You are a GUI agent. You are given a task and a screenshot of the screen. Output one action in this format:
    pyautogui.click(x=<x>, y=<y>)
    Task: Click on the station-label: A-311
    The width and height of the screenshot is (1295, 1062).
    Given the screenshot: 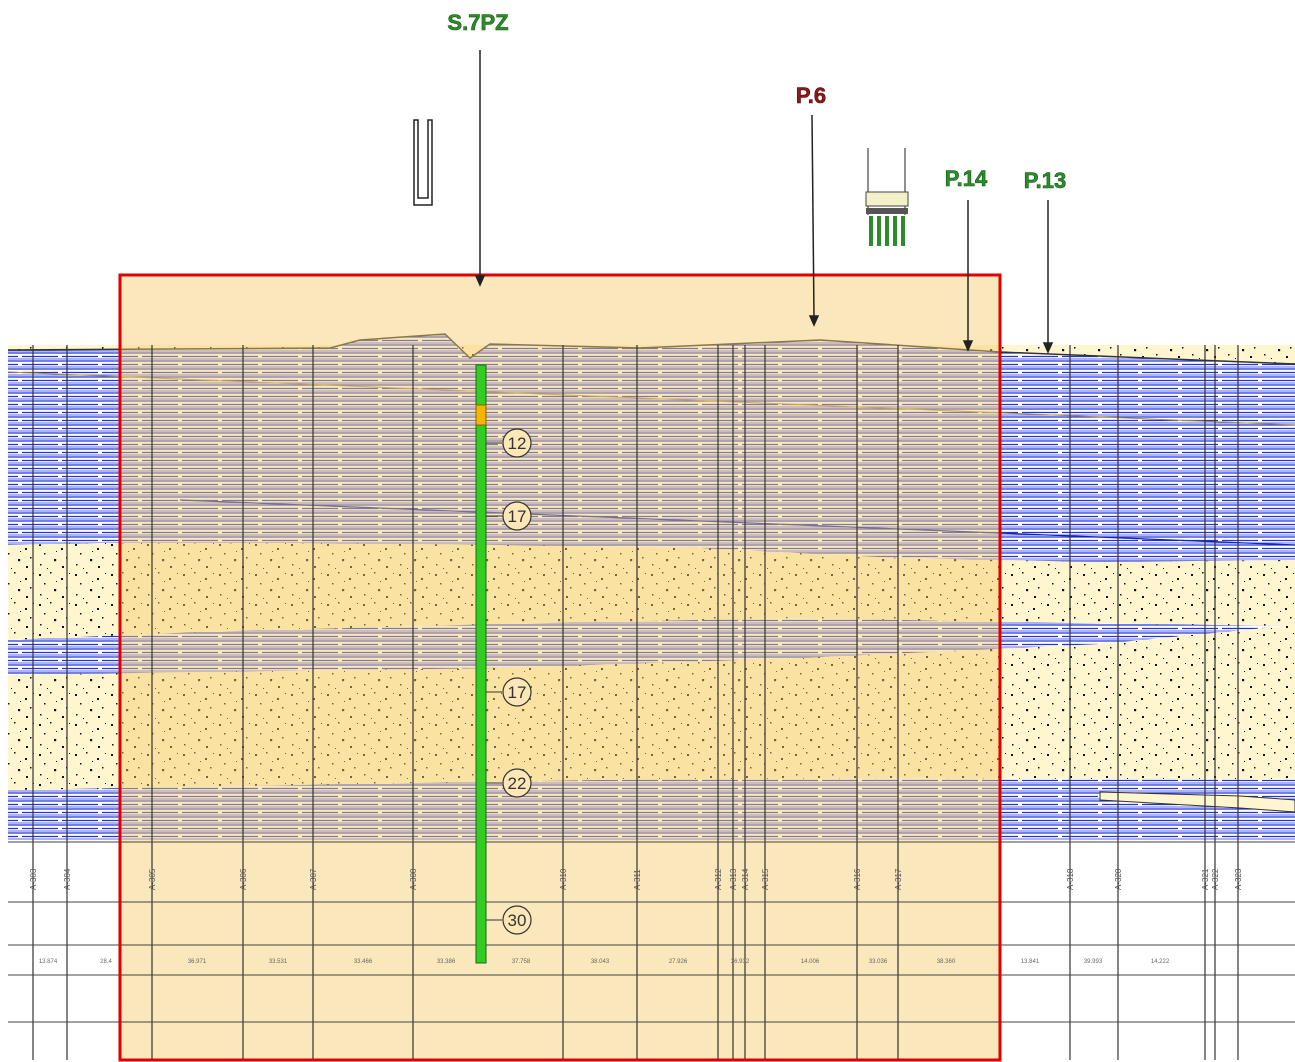 What is the action you would take?
    pyautogui.click(x=637, y=879)
    